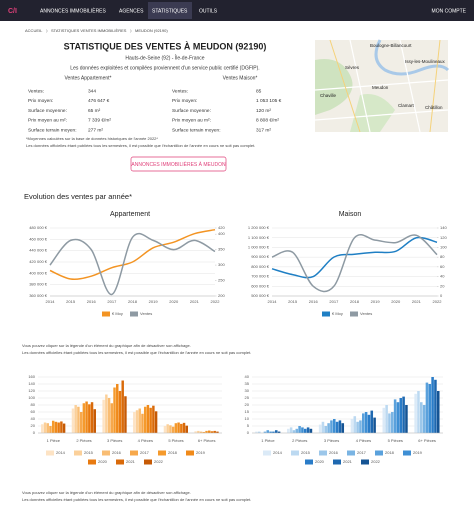  Describe the element at coordinates (208, 11) in the screenshot. I see `nav-link: OUTILS` at that location.